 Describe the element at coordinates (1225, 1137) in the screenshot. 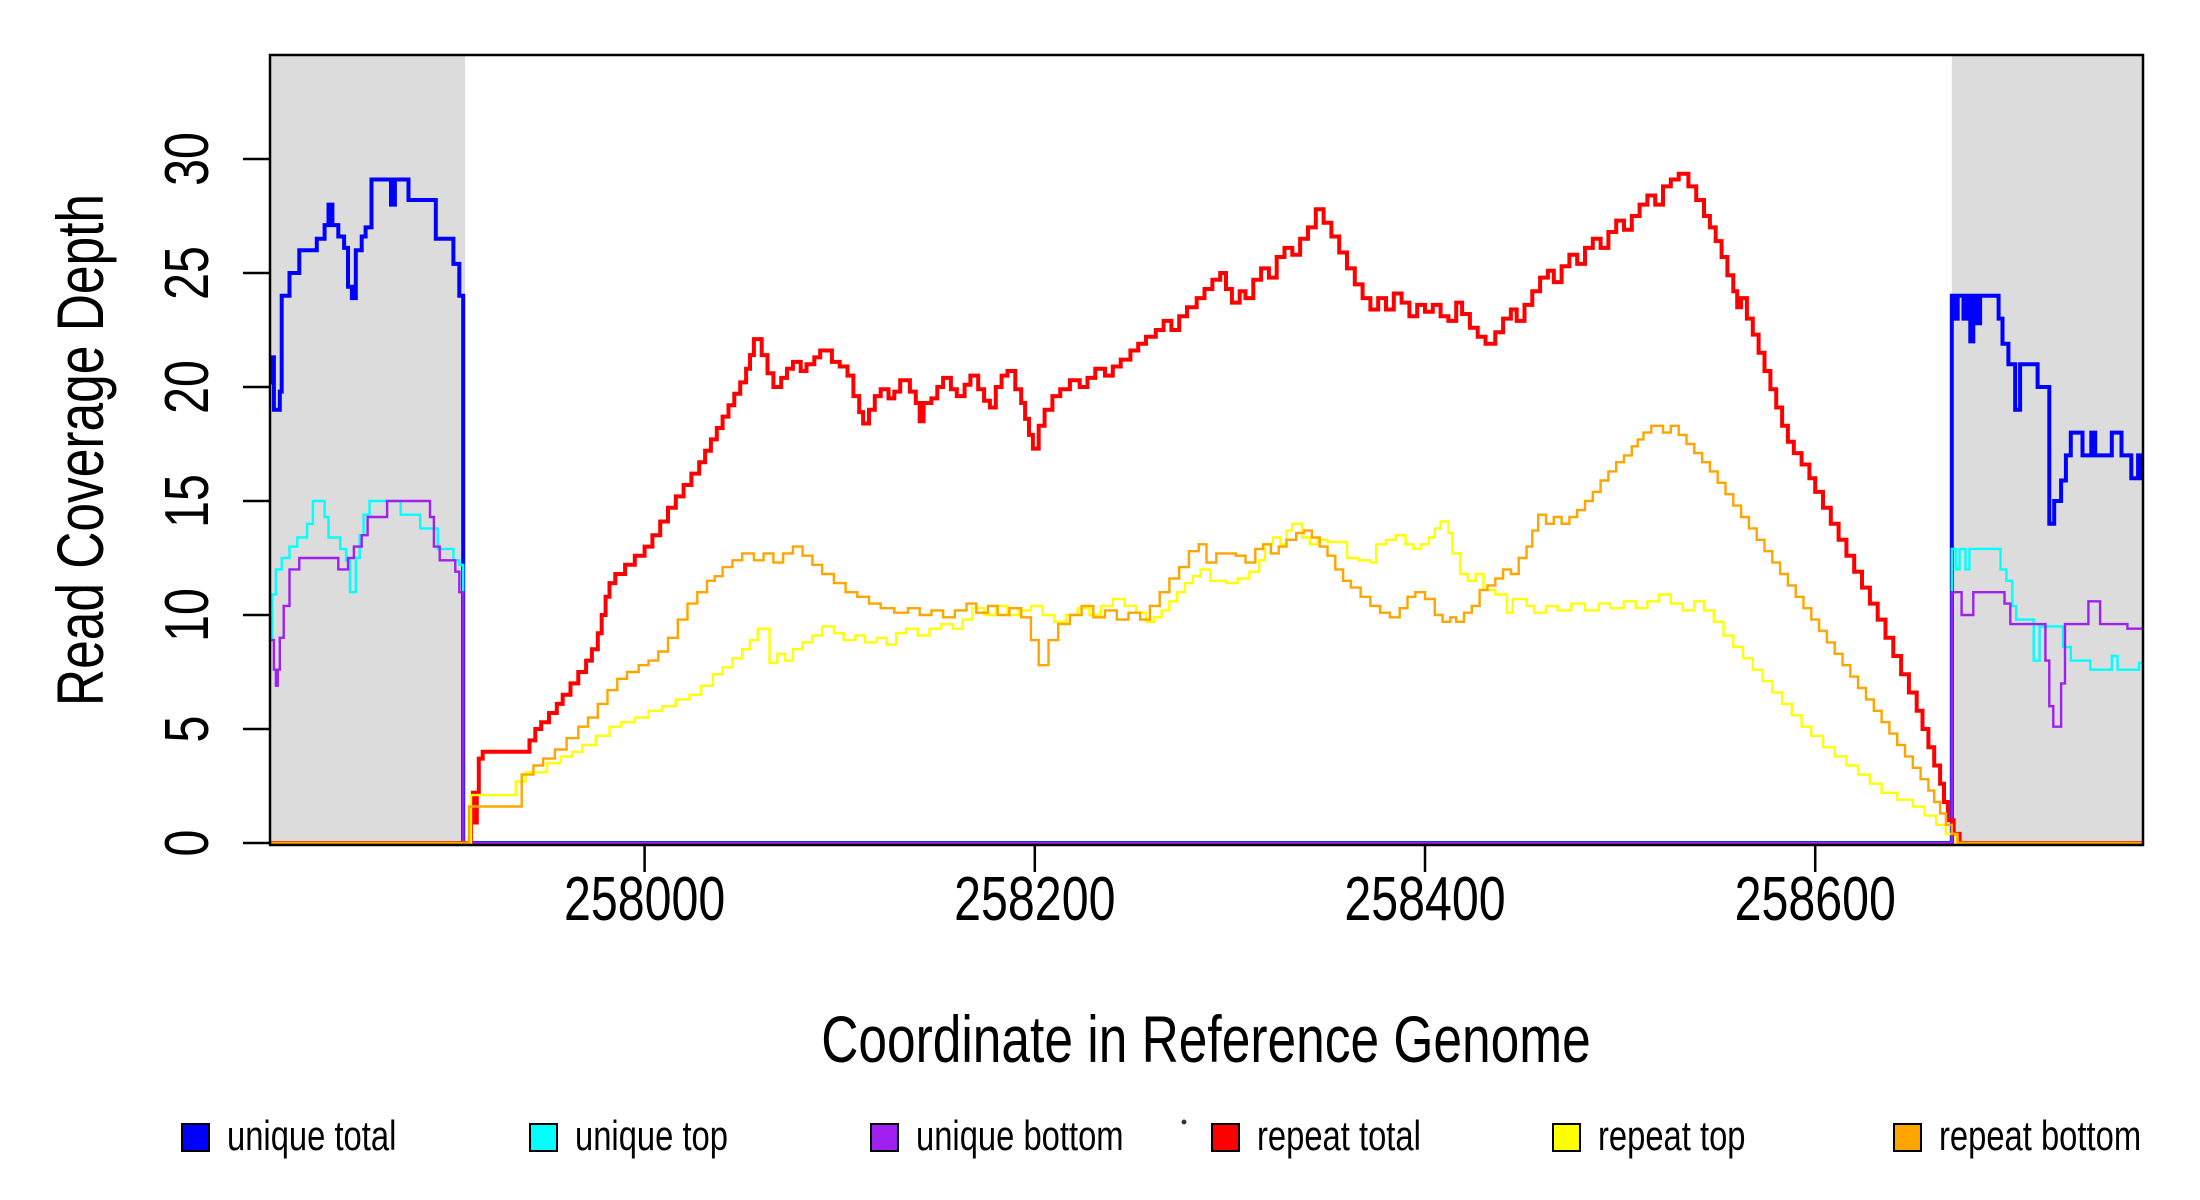

I see `legend-swatch-repeat-total` at that location.